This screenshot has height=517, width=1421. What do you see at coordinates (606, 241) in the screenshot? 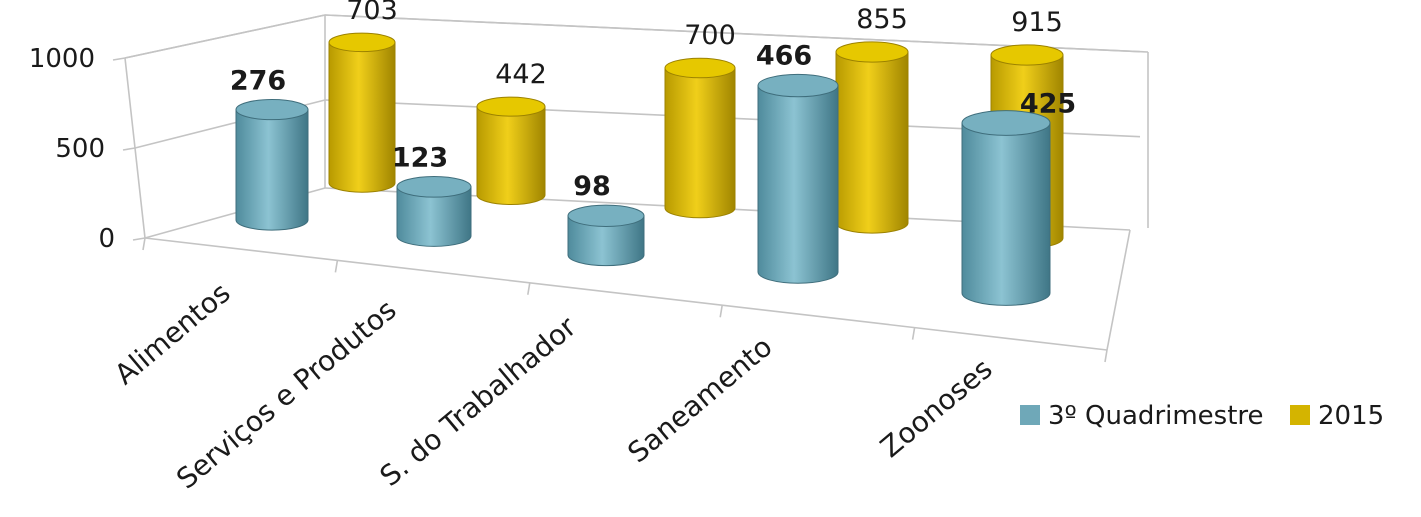
I see `bar-3-quadrimestre-s-do-trabalhador-body` at bounding box center [606, 241].